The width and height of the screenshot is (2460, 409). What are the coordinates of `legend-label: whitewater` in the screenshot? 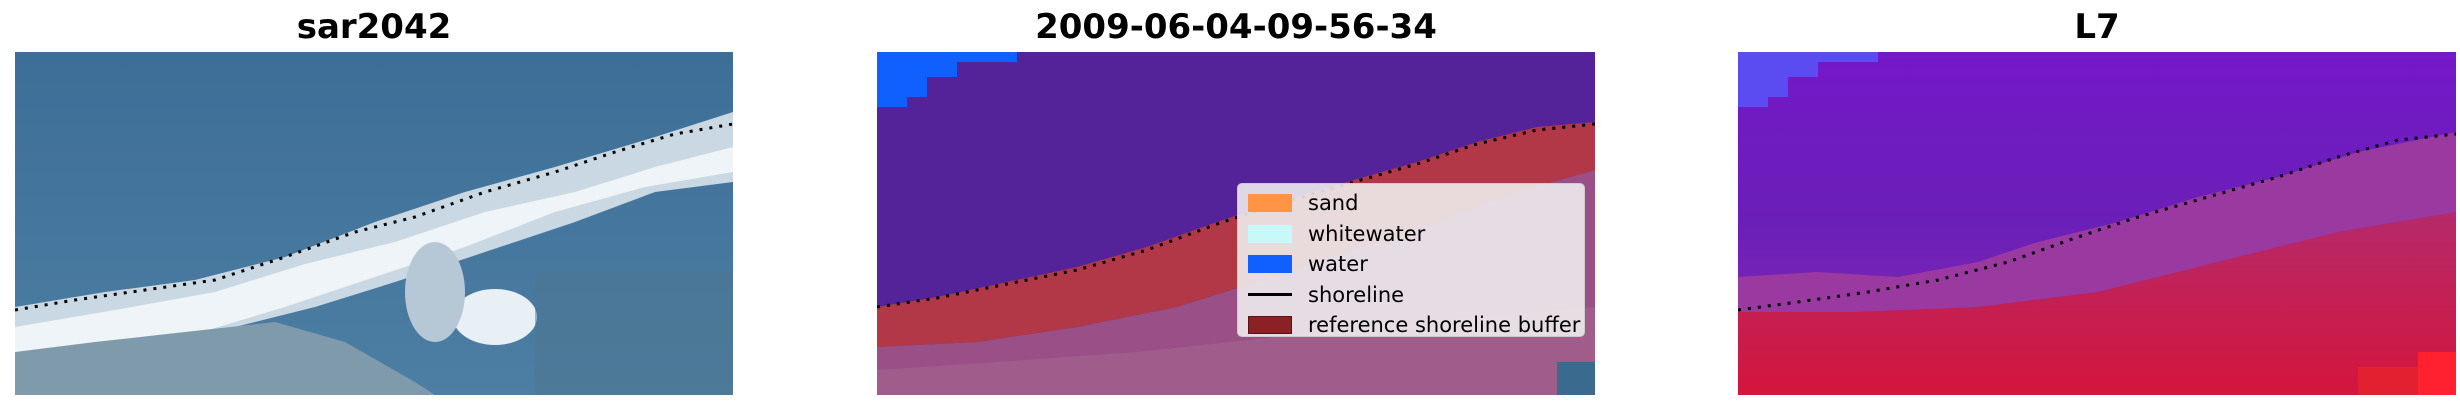 It's located at (1367, 233).